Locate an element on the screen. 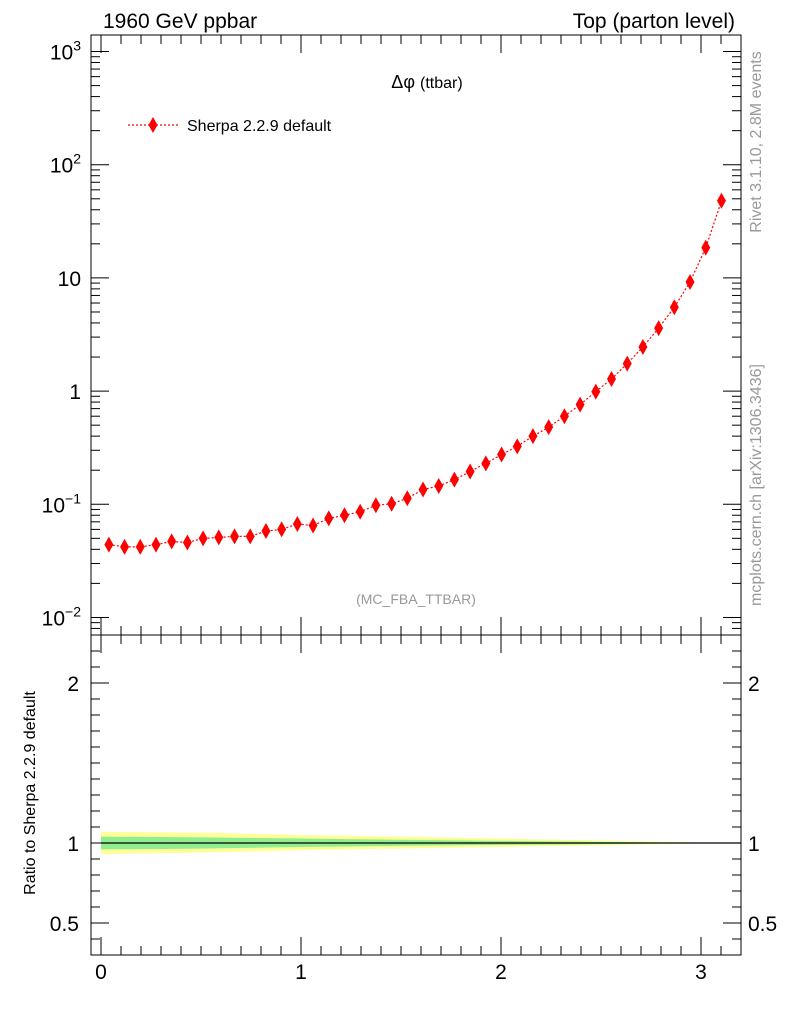  ratio-y-tick-label: 1 is located at coordinates (73, 844).